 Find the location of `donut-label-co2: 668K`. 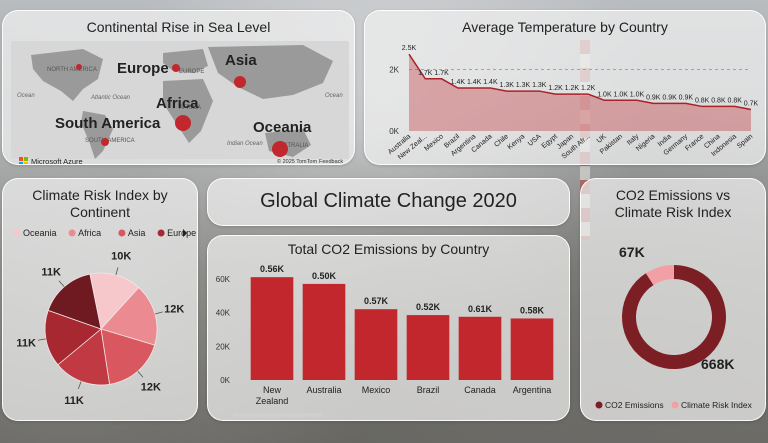

donut-label-co2: 668K is located at coordinates (717, 364).